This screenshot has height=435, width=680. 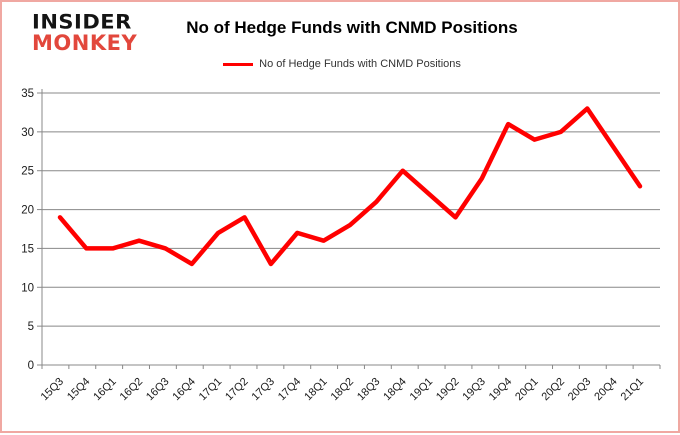 I want to click on x-axis-label: 17Q2, so click(x=237, y=390).